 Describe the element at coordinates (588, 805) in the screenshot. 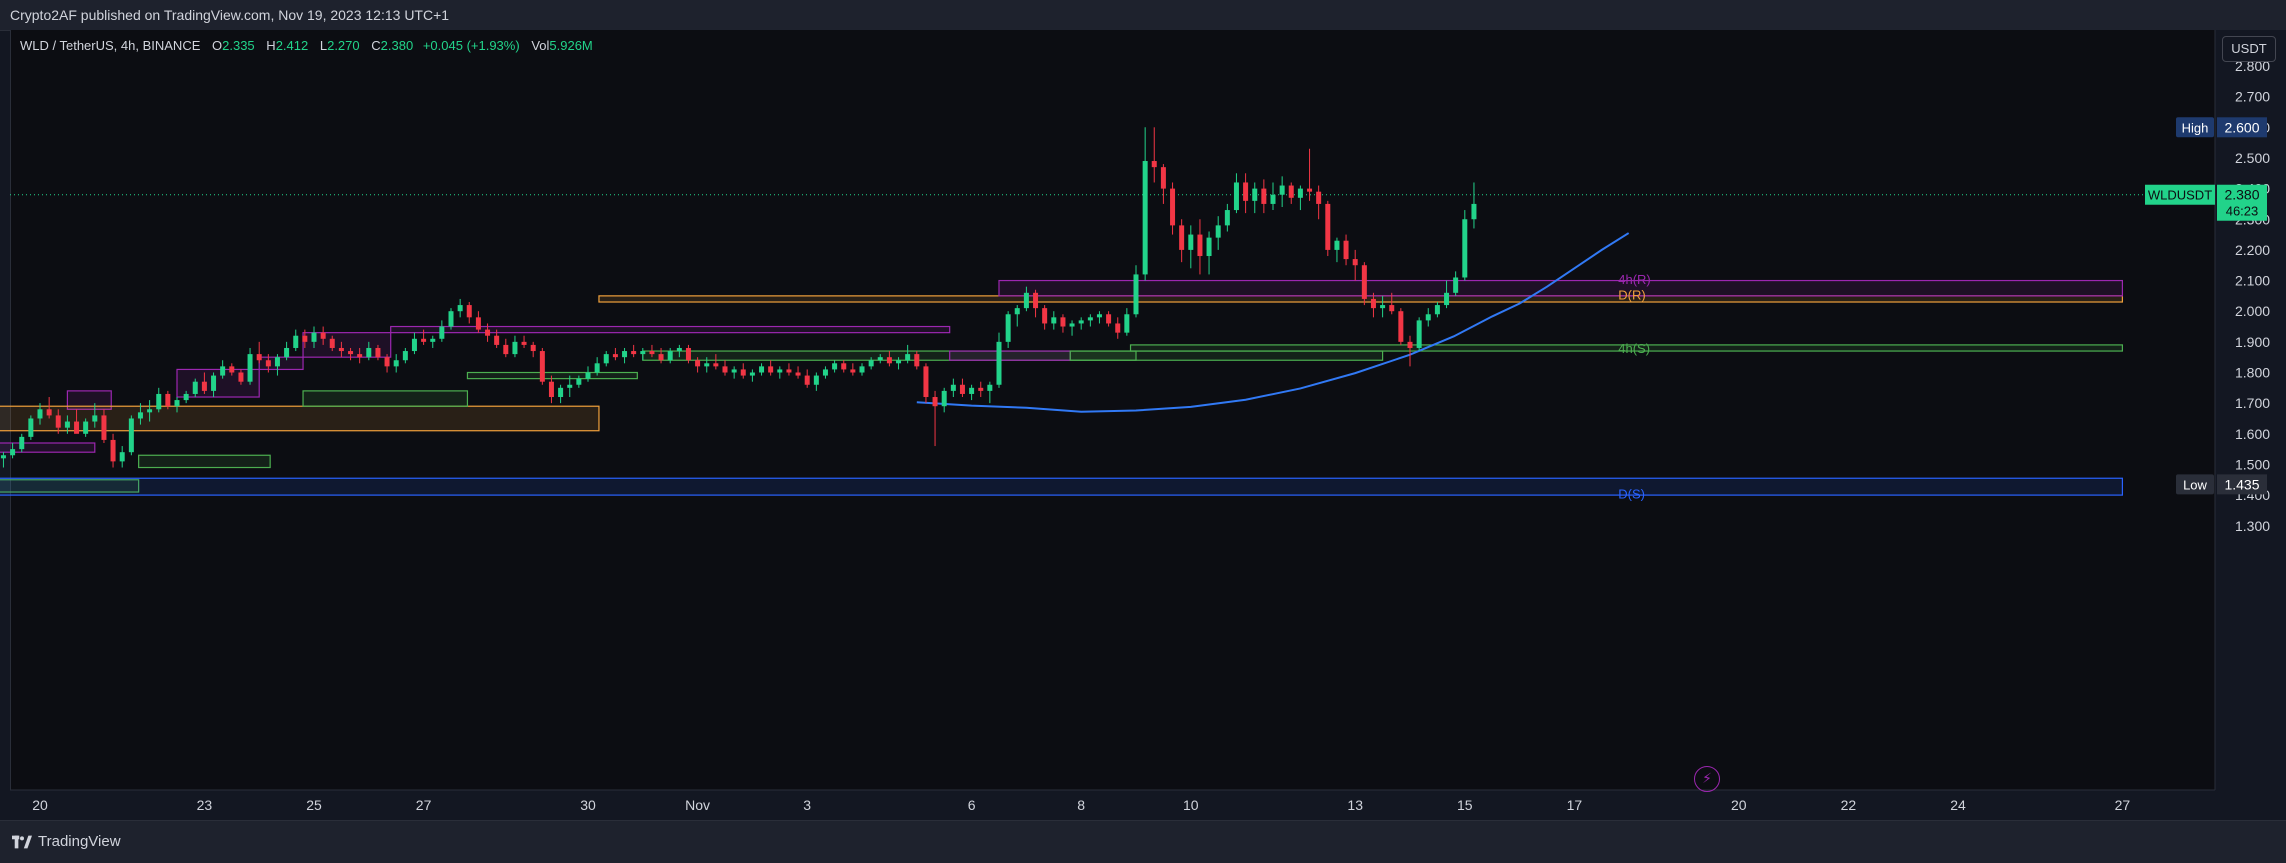

I see `x-tick-label: 30` at that location.